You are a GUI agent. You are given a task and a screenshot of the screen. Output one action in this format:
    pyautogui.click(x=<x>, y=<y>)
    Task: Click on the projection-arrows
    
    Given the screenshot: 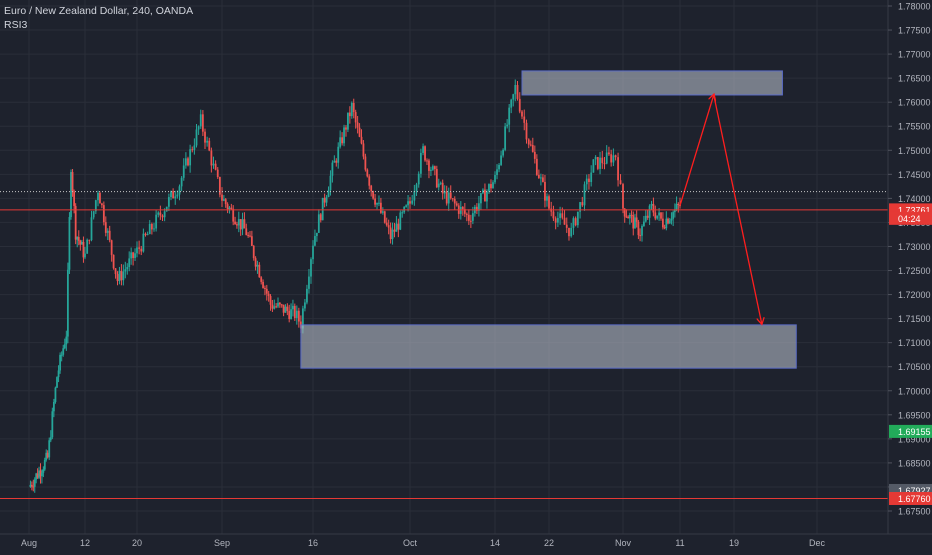 What is the action you would take?
    pyautogui.click(x=720, y=208)
    